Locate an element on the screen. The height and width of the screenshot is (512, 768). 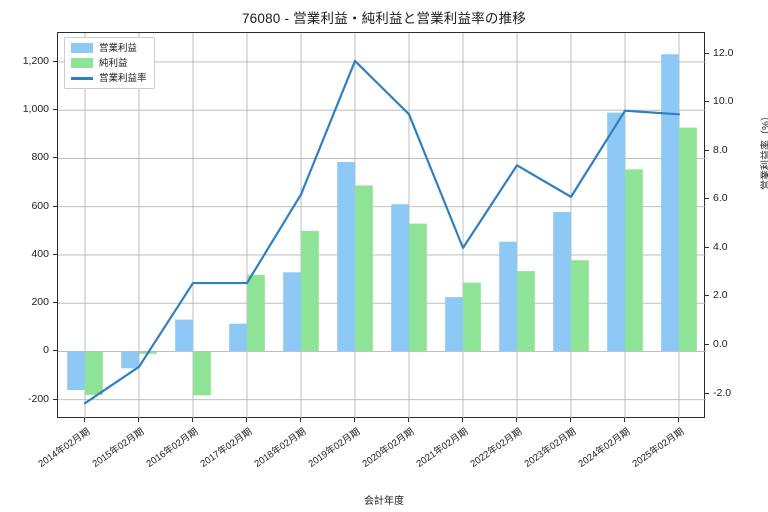
legend-label-operating-margin: 営業利益率 is located at coordinates (123, 78).